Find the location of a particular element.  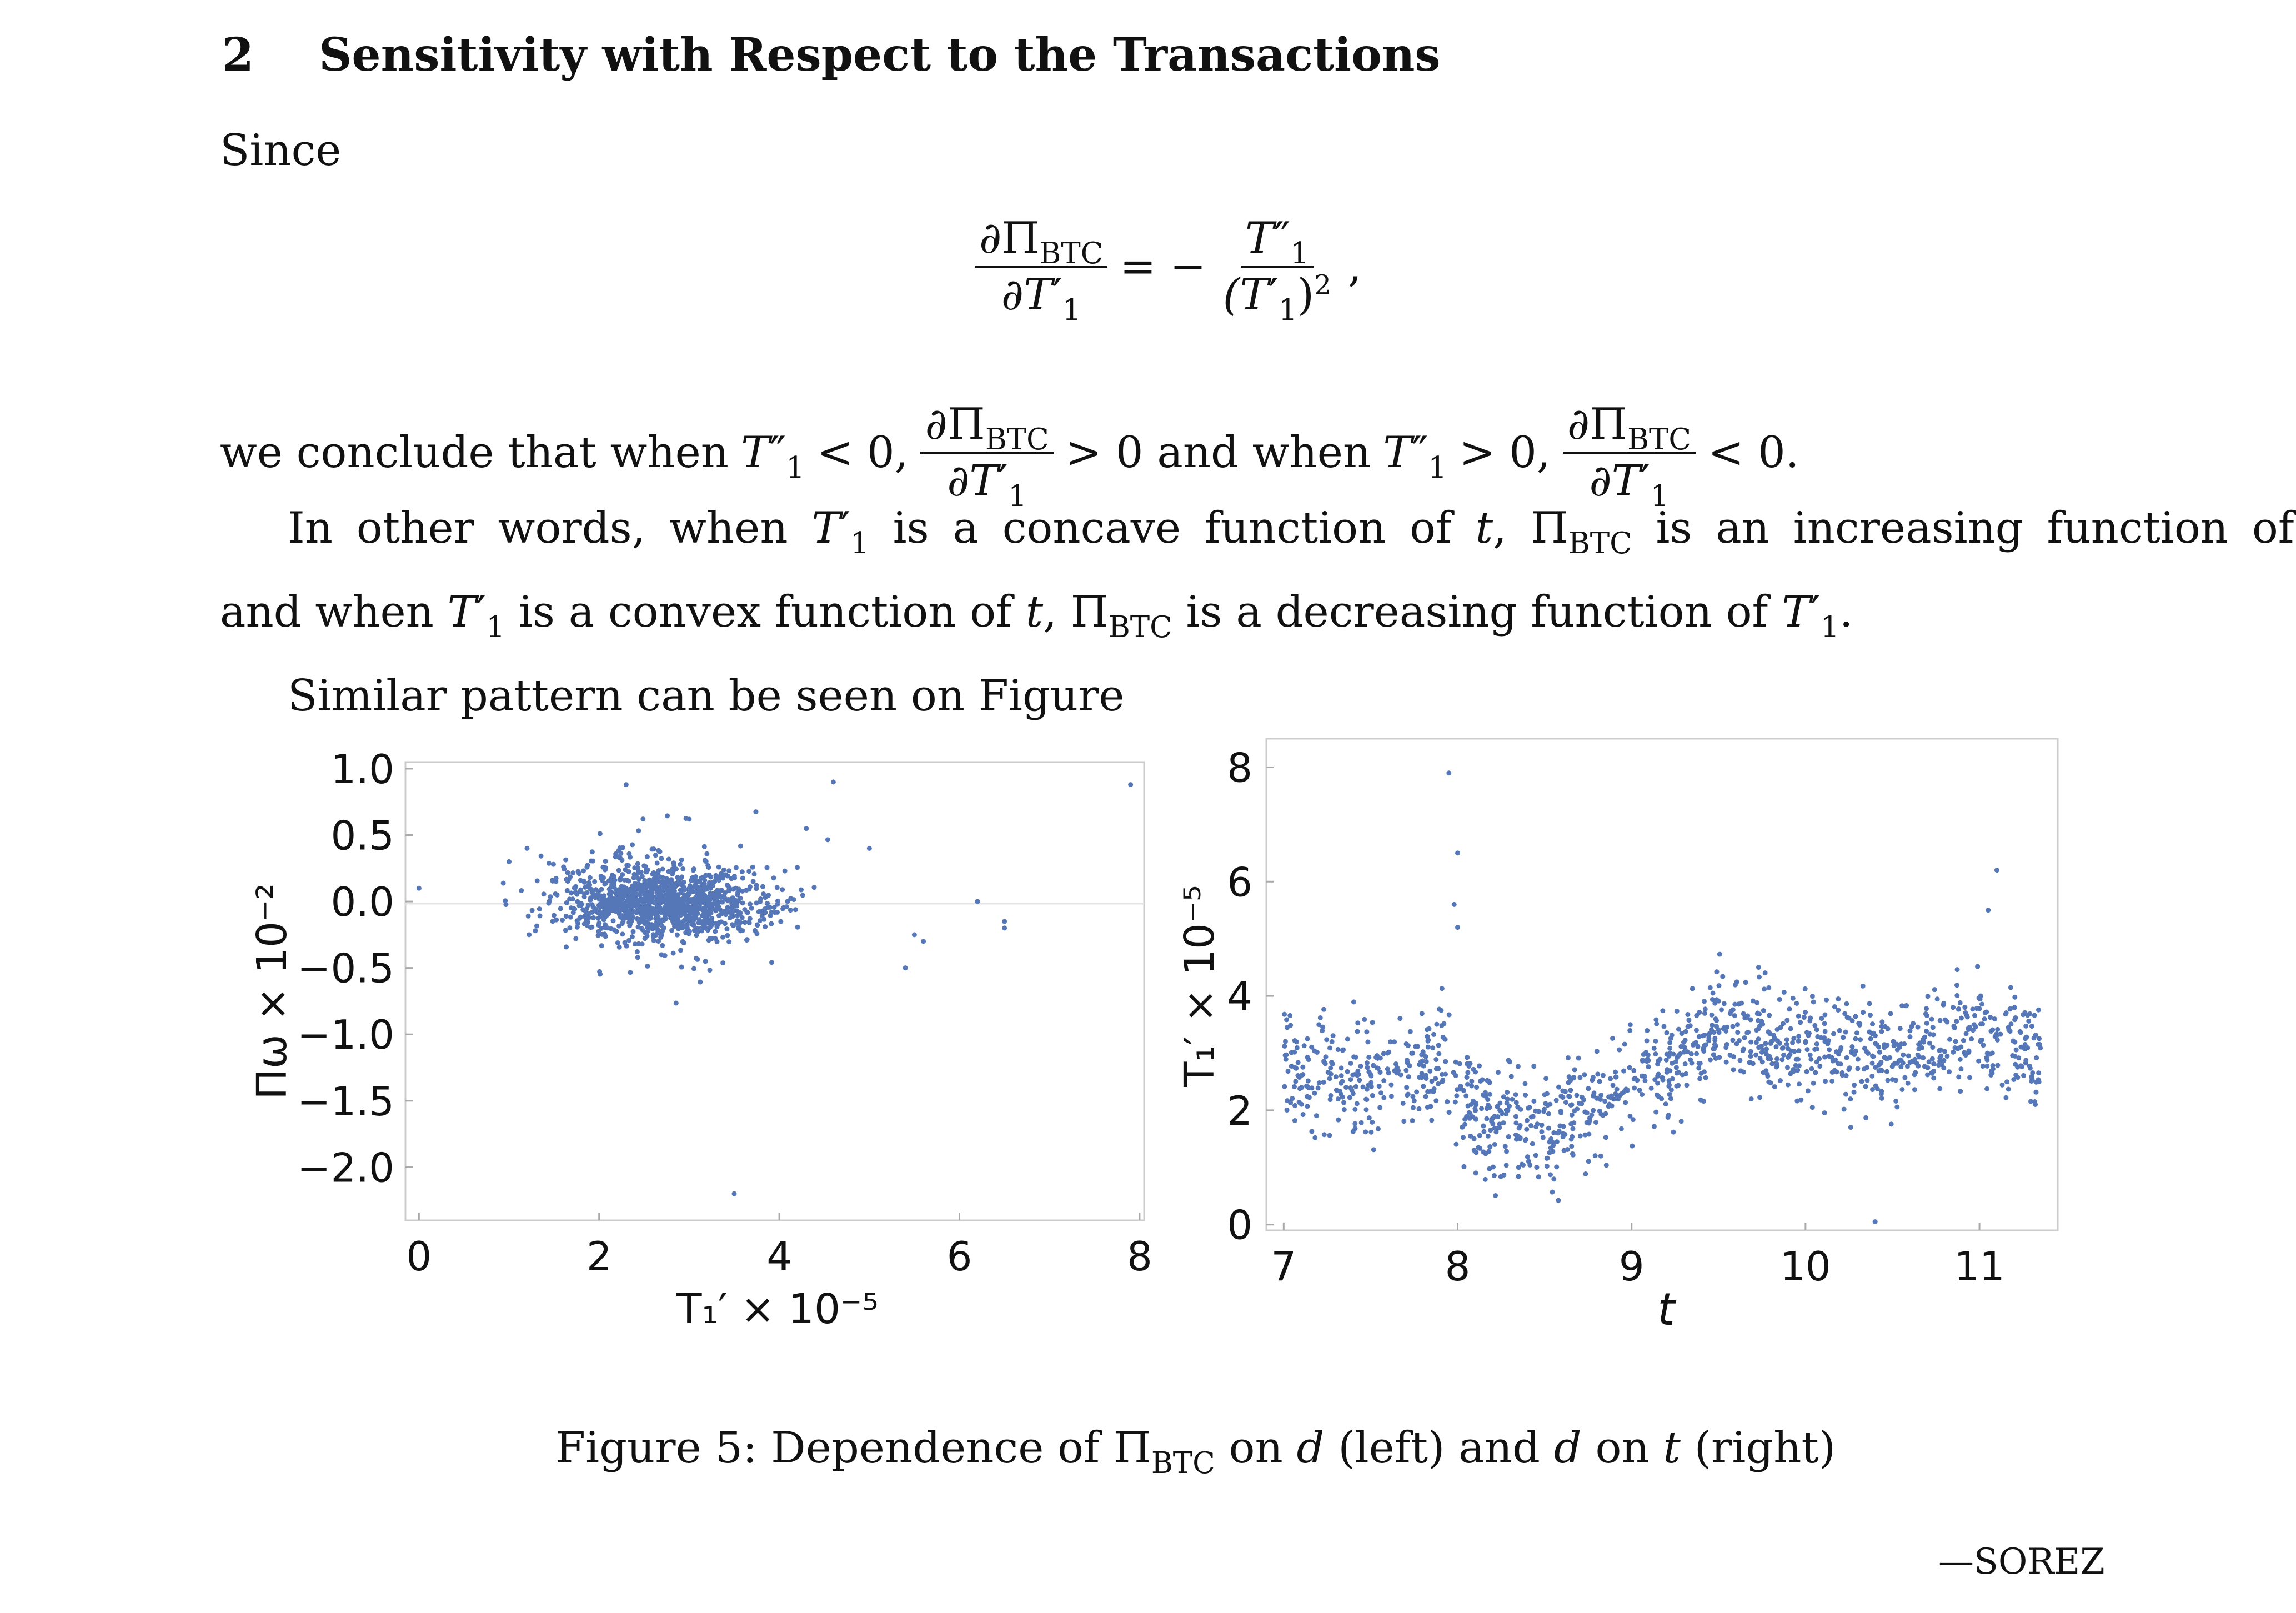

T1-dprime: T″1 is located at coordinates (772, 456).